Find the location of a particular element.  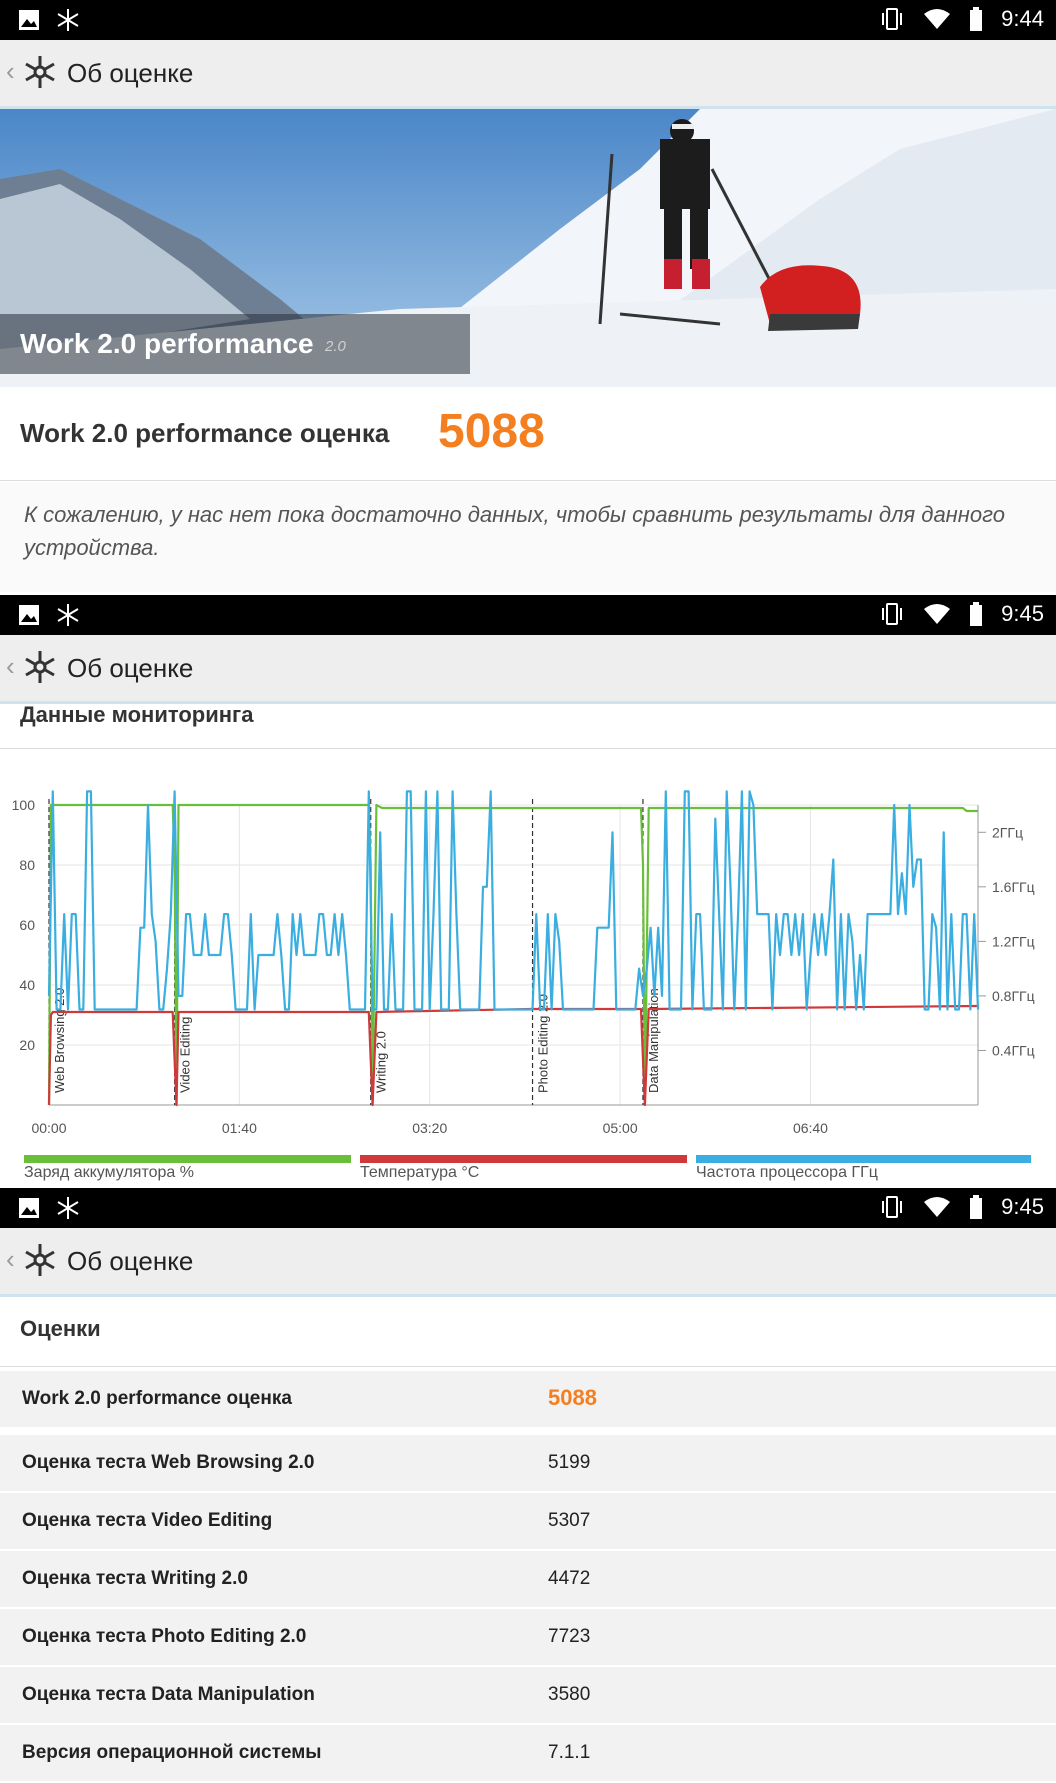

legend-label-cpu-frequency: Частота процессора ГГц is located at coordinates (787, 1172).